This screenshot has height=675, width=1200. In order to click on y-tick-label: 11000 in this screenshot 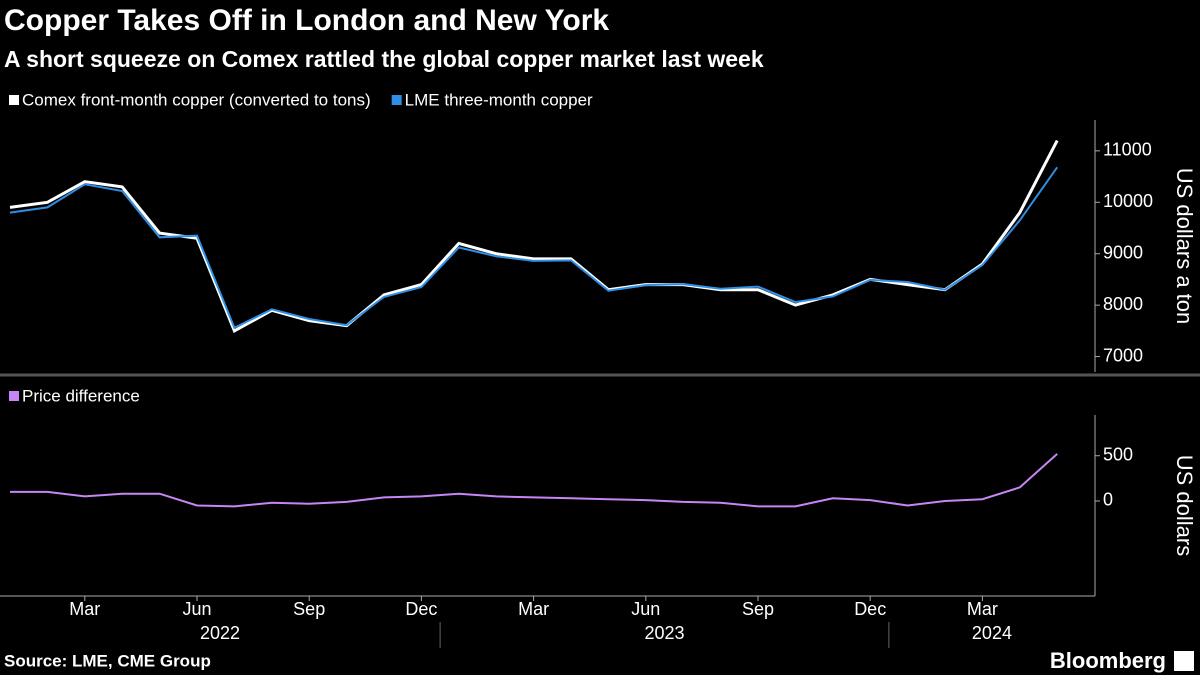, I will do `click(1127, 150)`.